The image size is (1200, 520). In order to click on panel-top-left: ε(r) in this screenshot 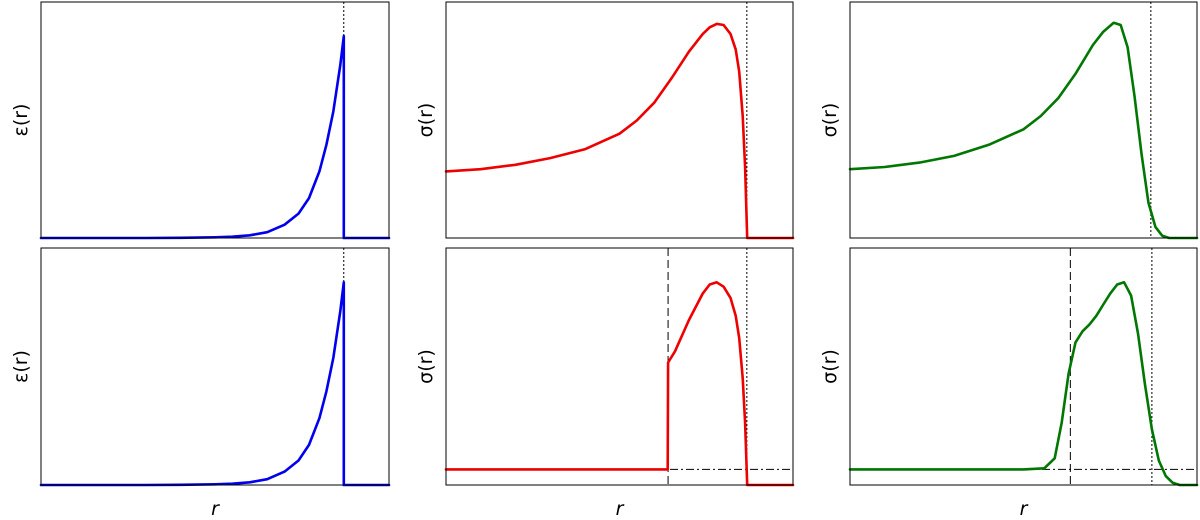, I will do `click(200, 120)`.